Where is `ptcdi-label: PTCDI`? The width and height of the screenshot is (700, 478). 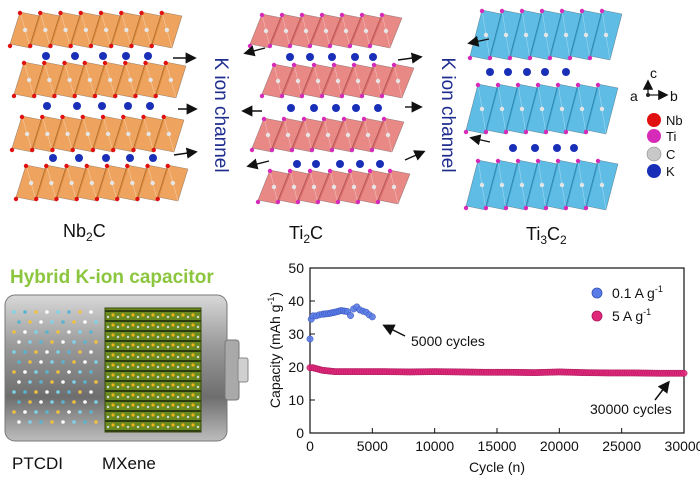 ptcdi-label: PTCDI is located at coordinates (37, 463).